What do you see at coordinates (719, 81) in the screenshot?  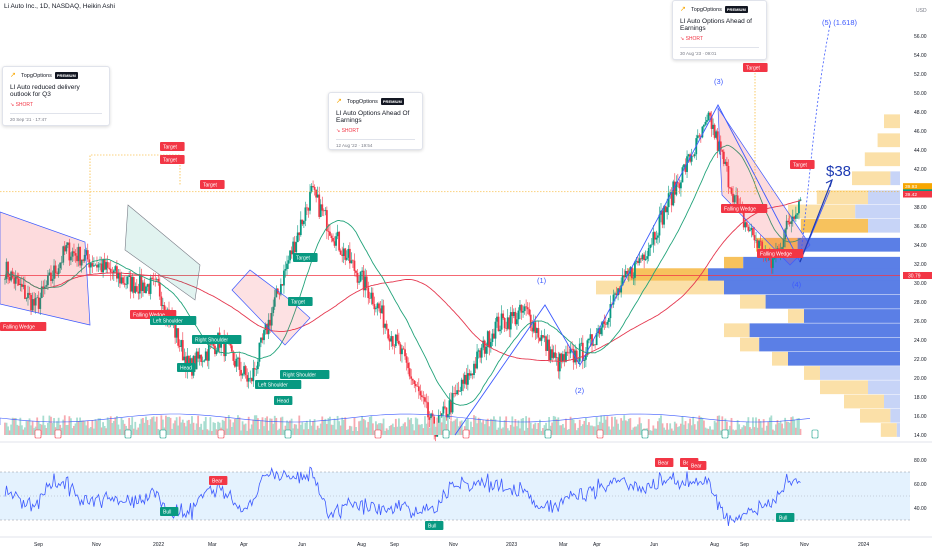 I see `wave-3-label: (3)` at bounding box center [719, 81].